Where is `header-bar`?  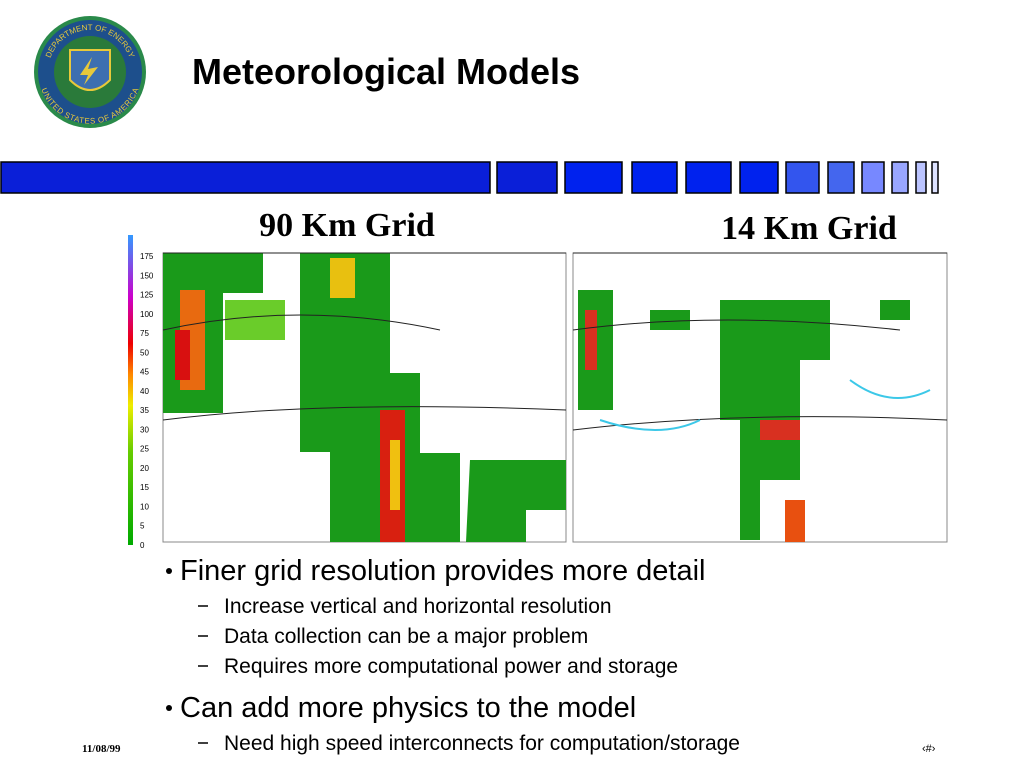 header-bar is located at coordinates (469, 177).